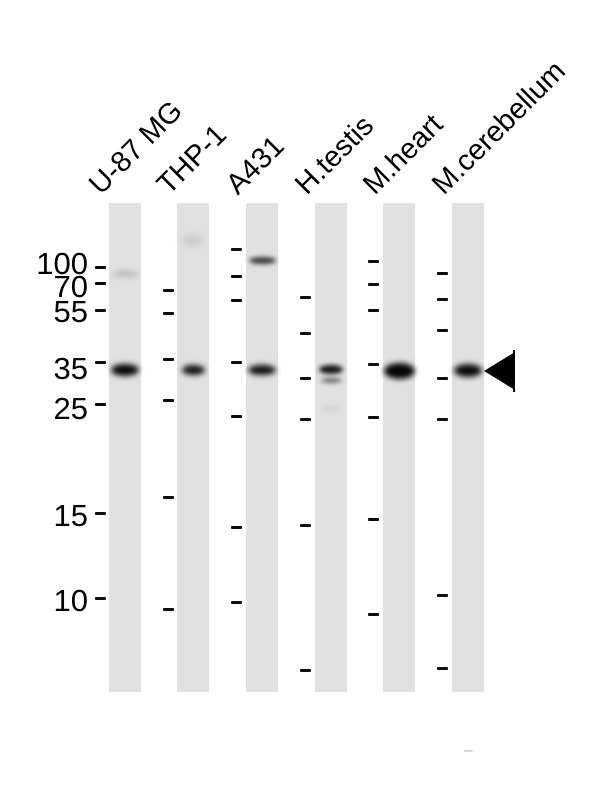 Image resolution: width=612 pixels, height=800 pixels. I want to click on arrowhead-icon, so click(499, 371).